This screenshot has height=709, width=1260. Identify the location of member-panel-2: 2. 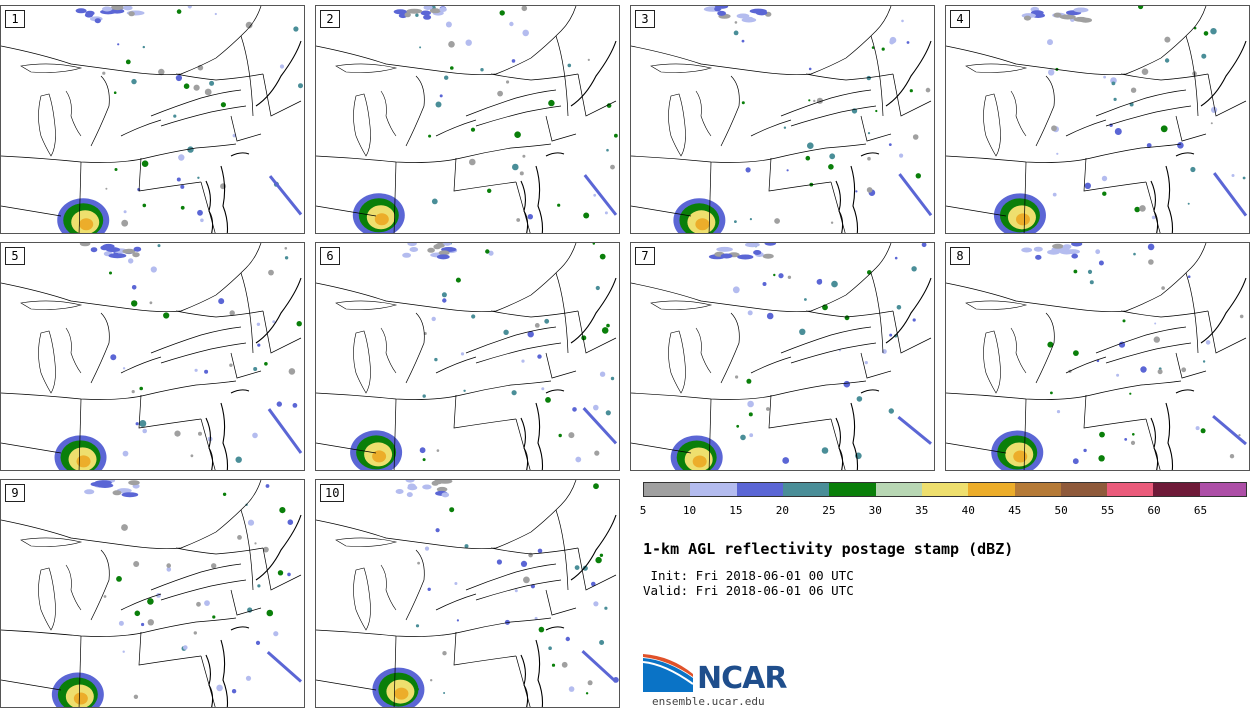
(467, 119).